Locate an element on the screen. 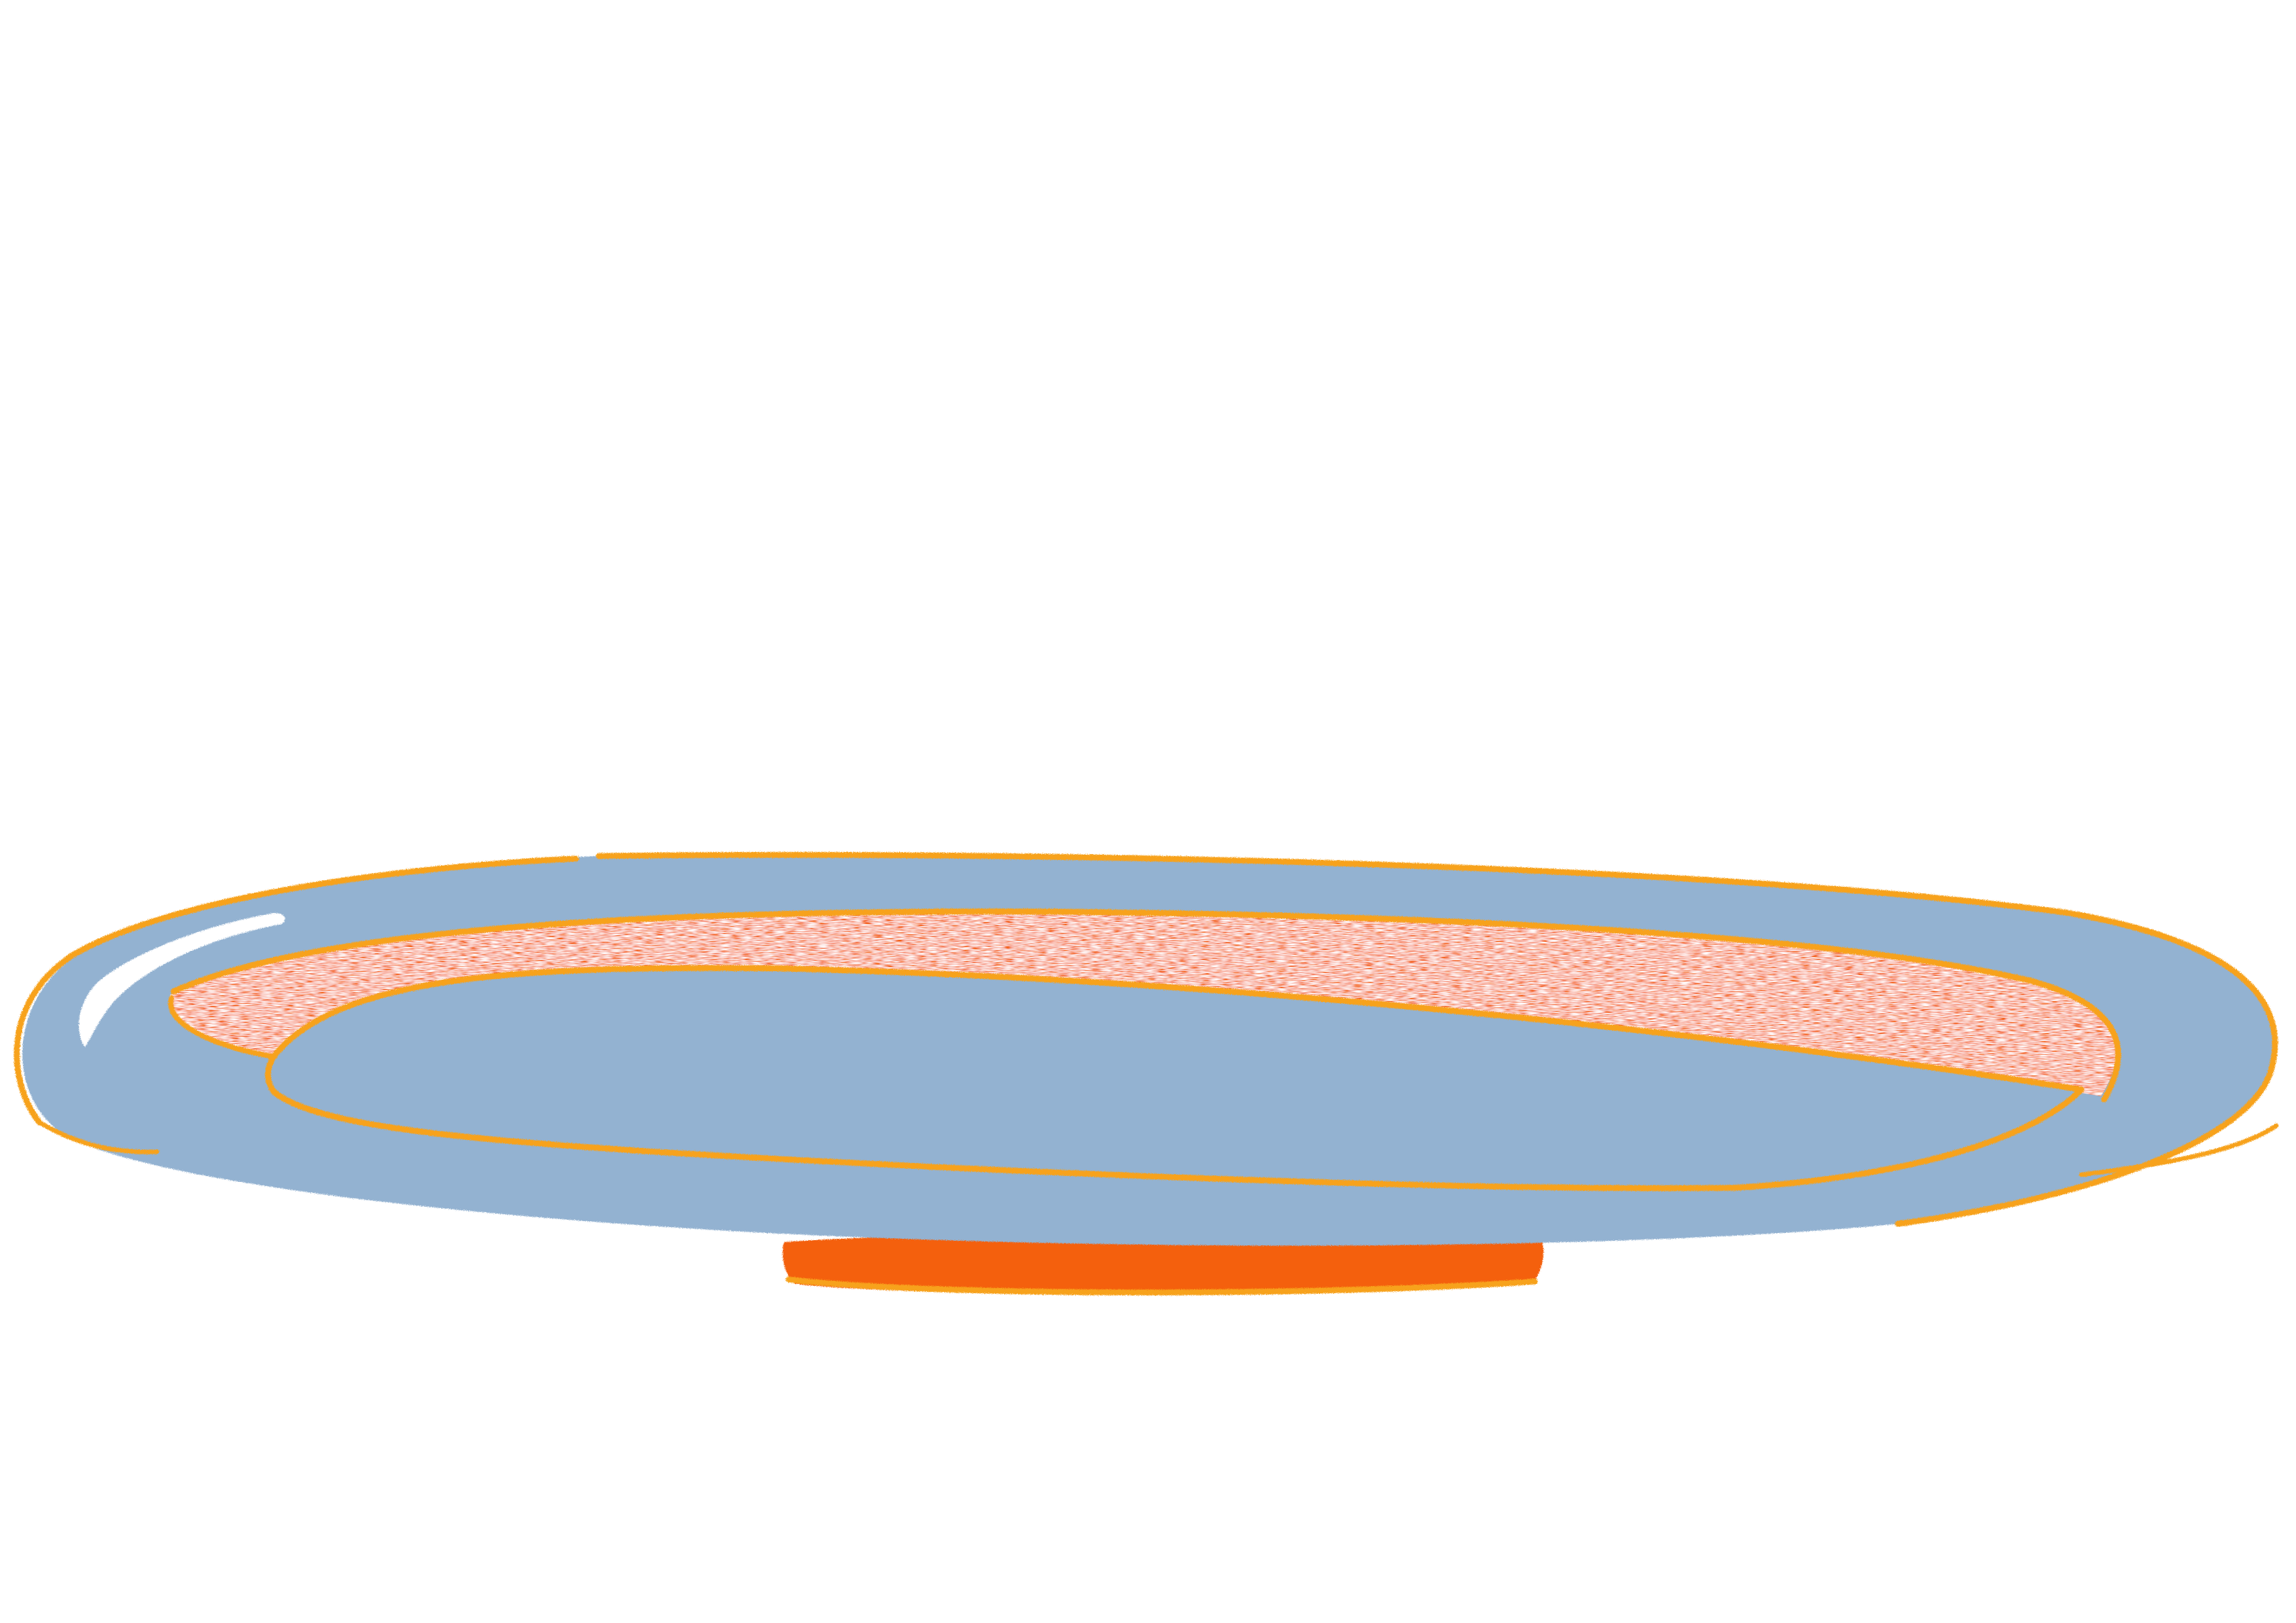 This screenshot has width=2296, height=1623. plate-highlight is located at coordinates (182, 980).